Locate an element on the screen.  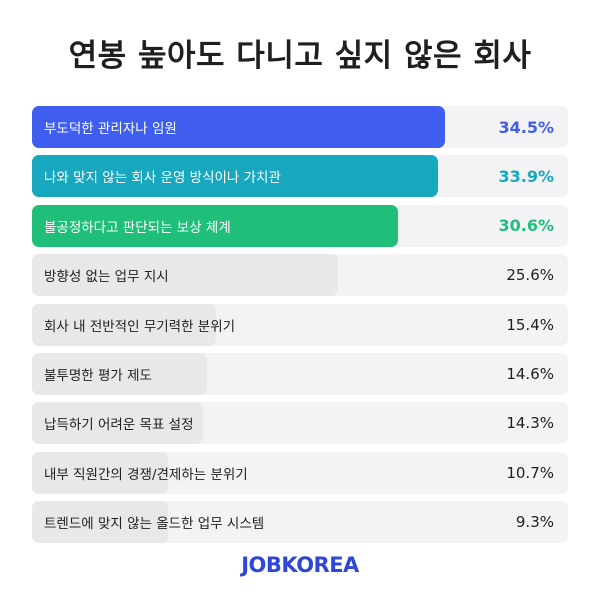
bar-label: 트렌드에 맞지 않는 올드한 업무 시스템 is located at coordinates (154, 524).